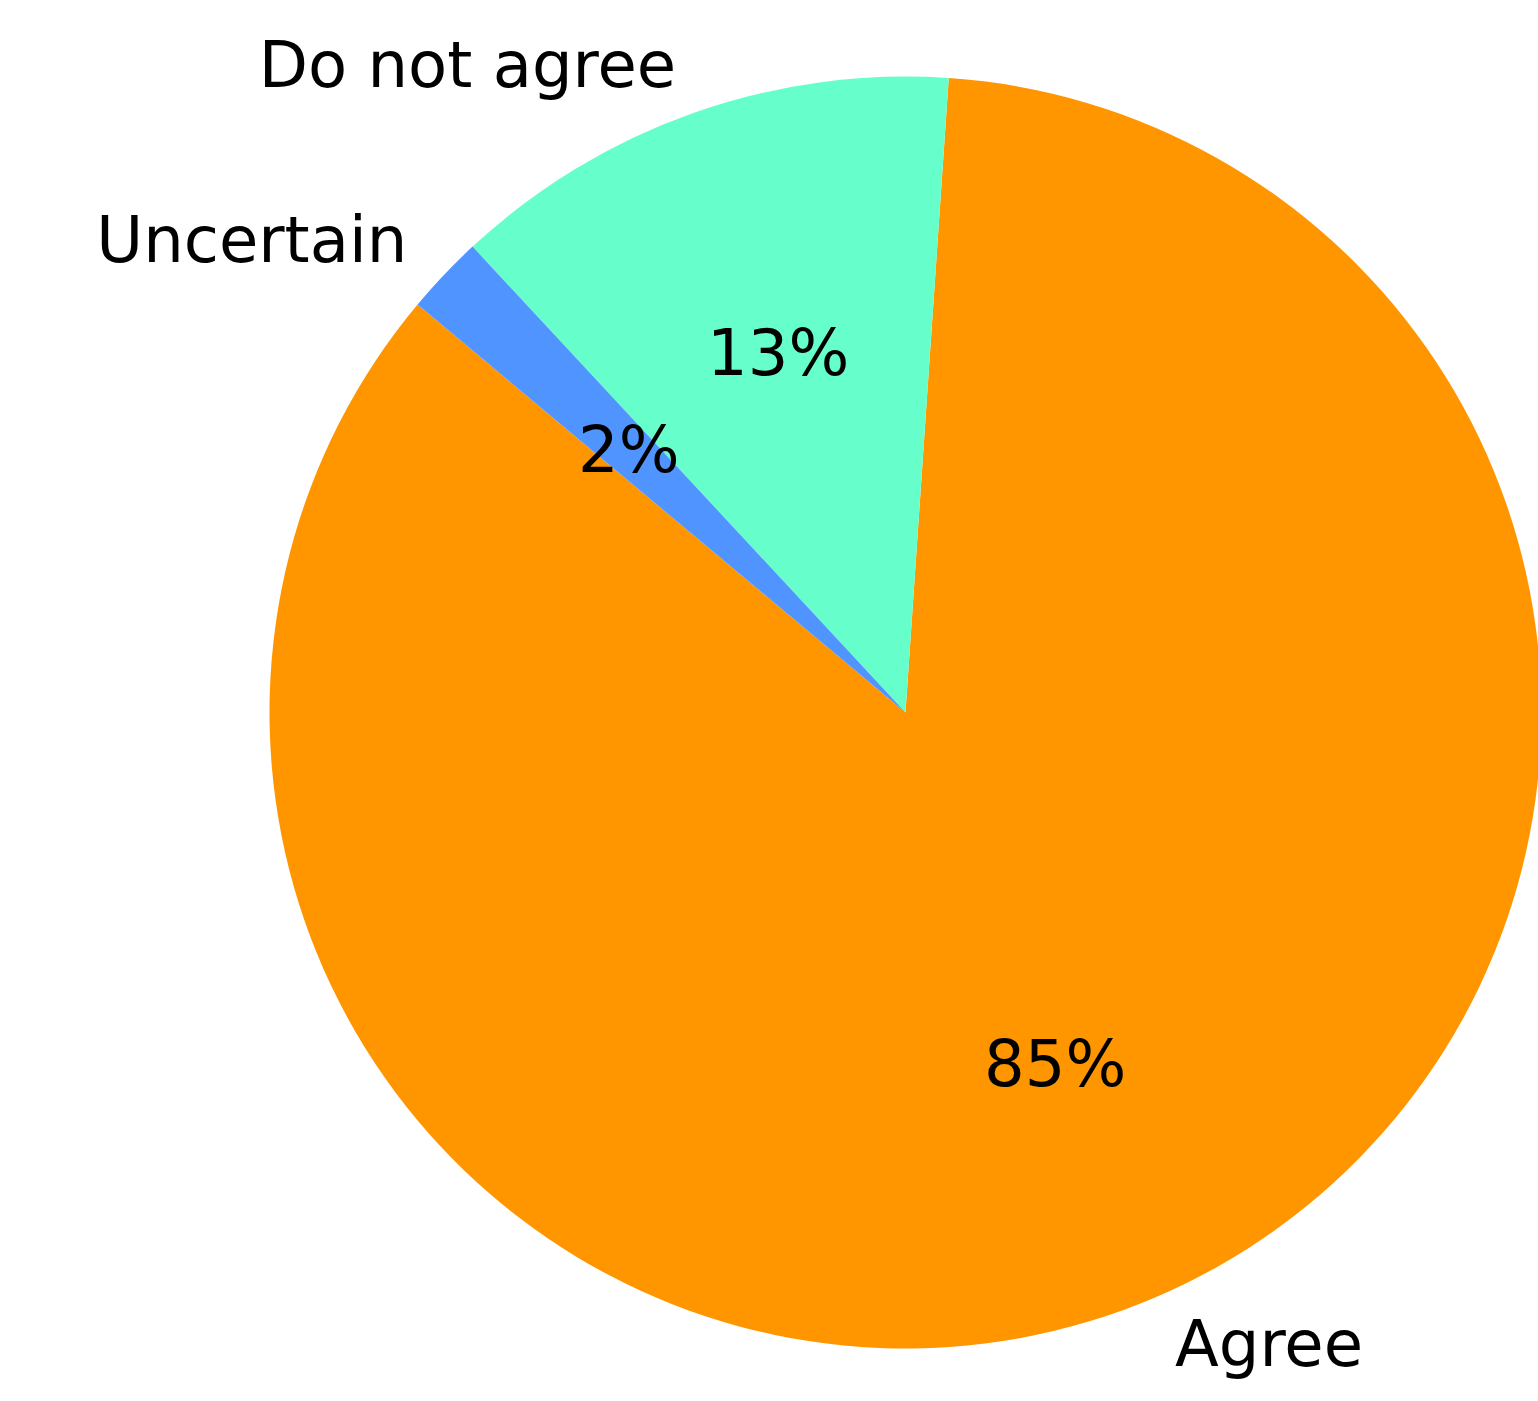  Describe the element at coordinates (467, 65) in the screenshot. I see `slice-label: Do not agree` at that location.